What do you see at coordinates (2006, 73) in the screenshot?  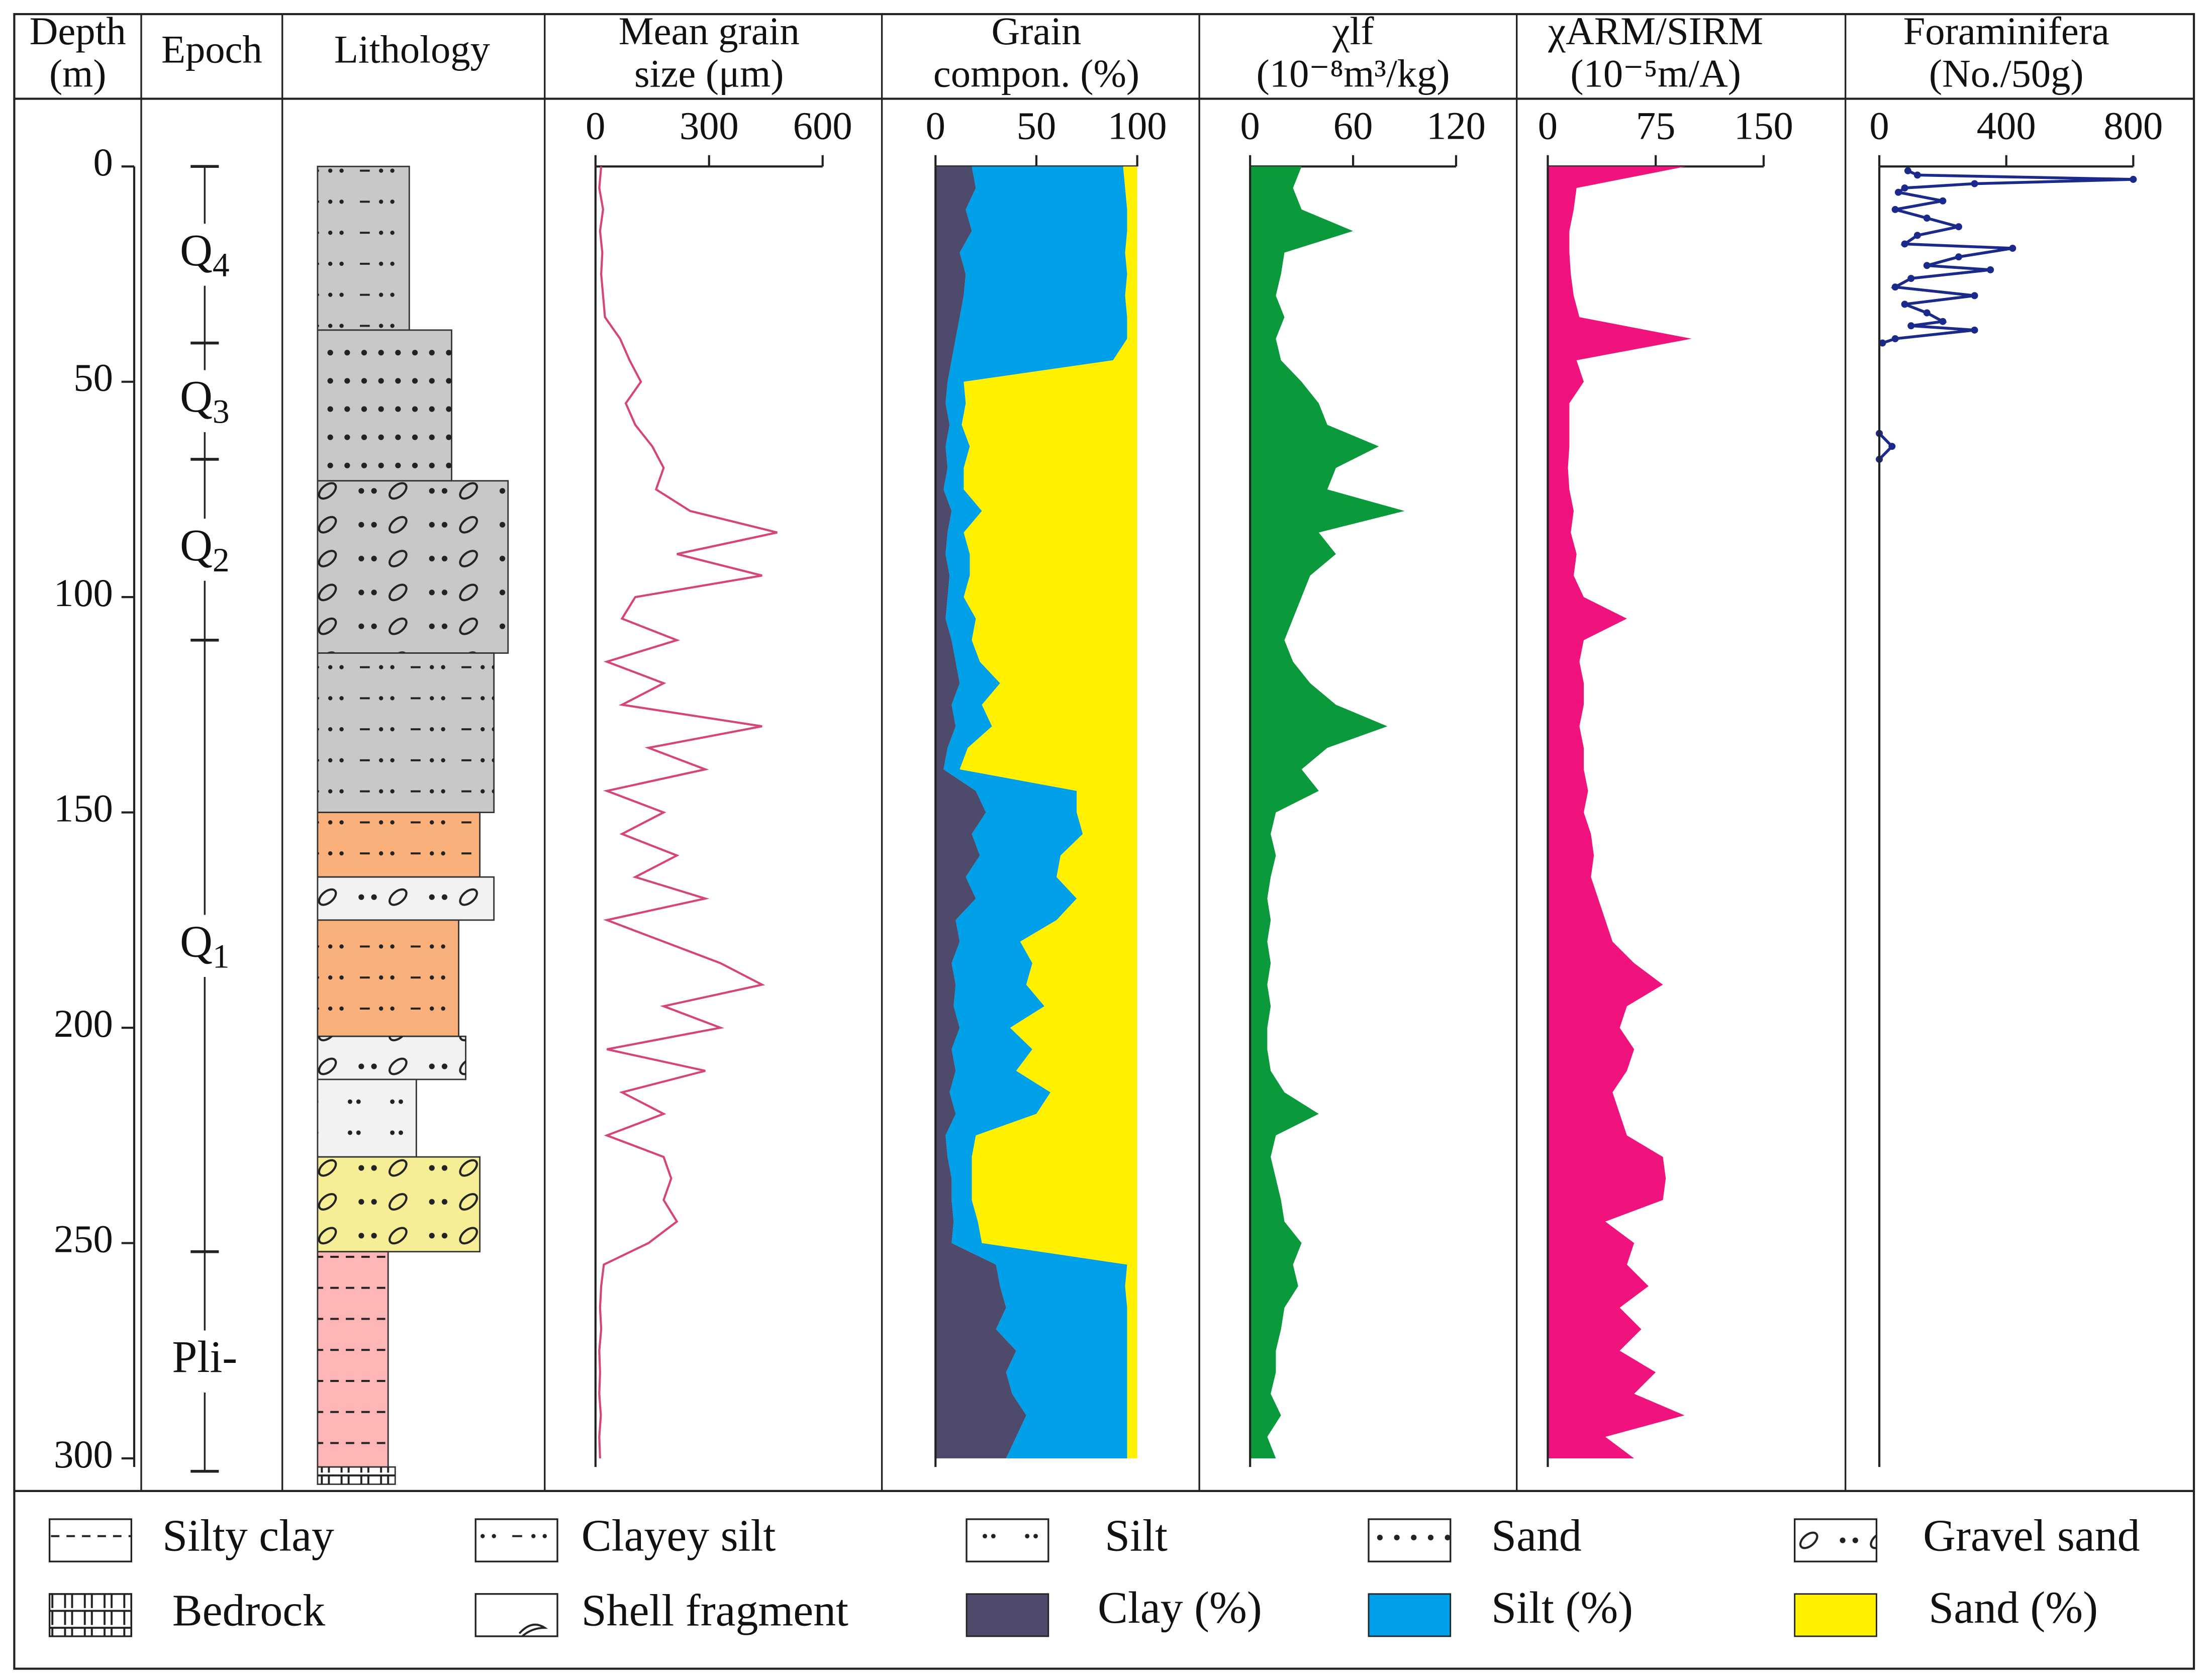 I see `track-title: (No./50g)` at bounding box center [2006, 73].